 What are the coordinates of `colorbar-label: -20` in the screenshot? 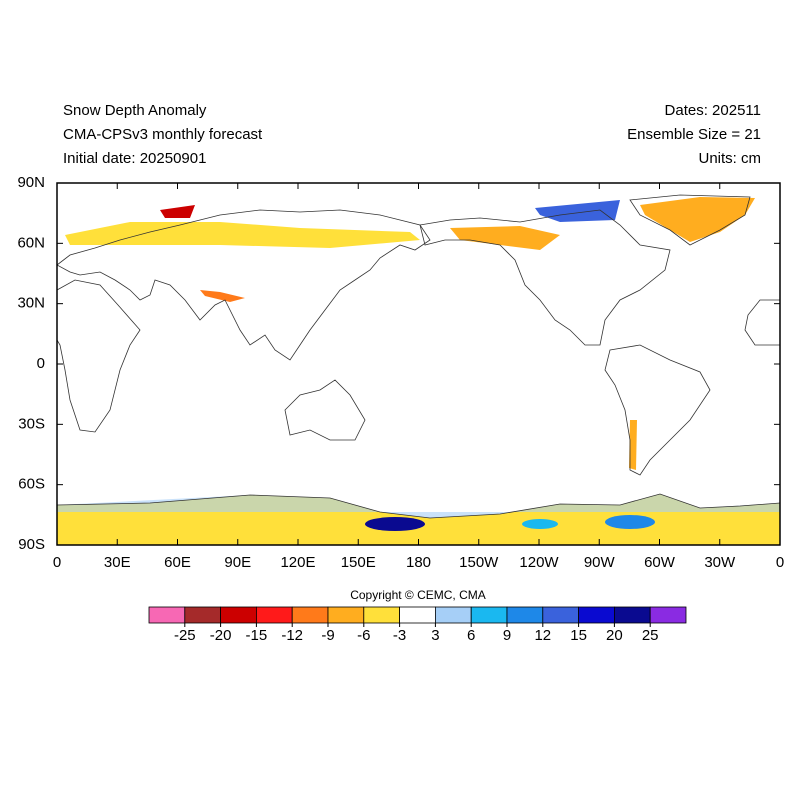 It's located at (221, 635).